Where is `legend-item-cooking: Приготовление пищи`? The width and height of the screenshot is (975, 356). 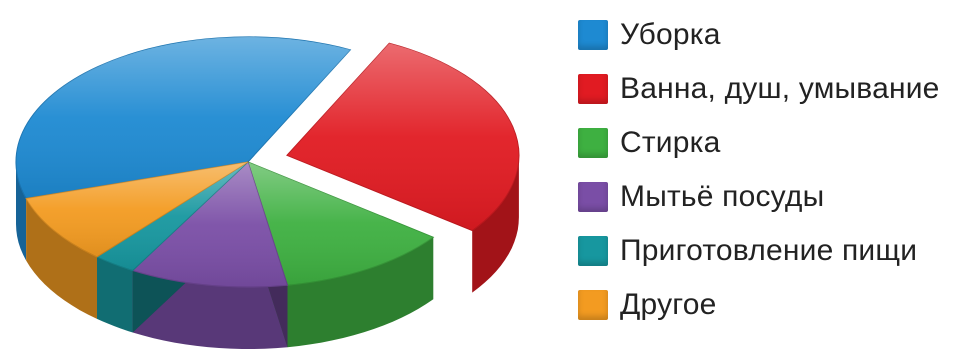
legend-item-cooking: Приготовление пищи is located at coordinates (773, 251).